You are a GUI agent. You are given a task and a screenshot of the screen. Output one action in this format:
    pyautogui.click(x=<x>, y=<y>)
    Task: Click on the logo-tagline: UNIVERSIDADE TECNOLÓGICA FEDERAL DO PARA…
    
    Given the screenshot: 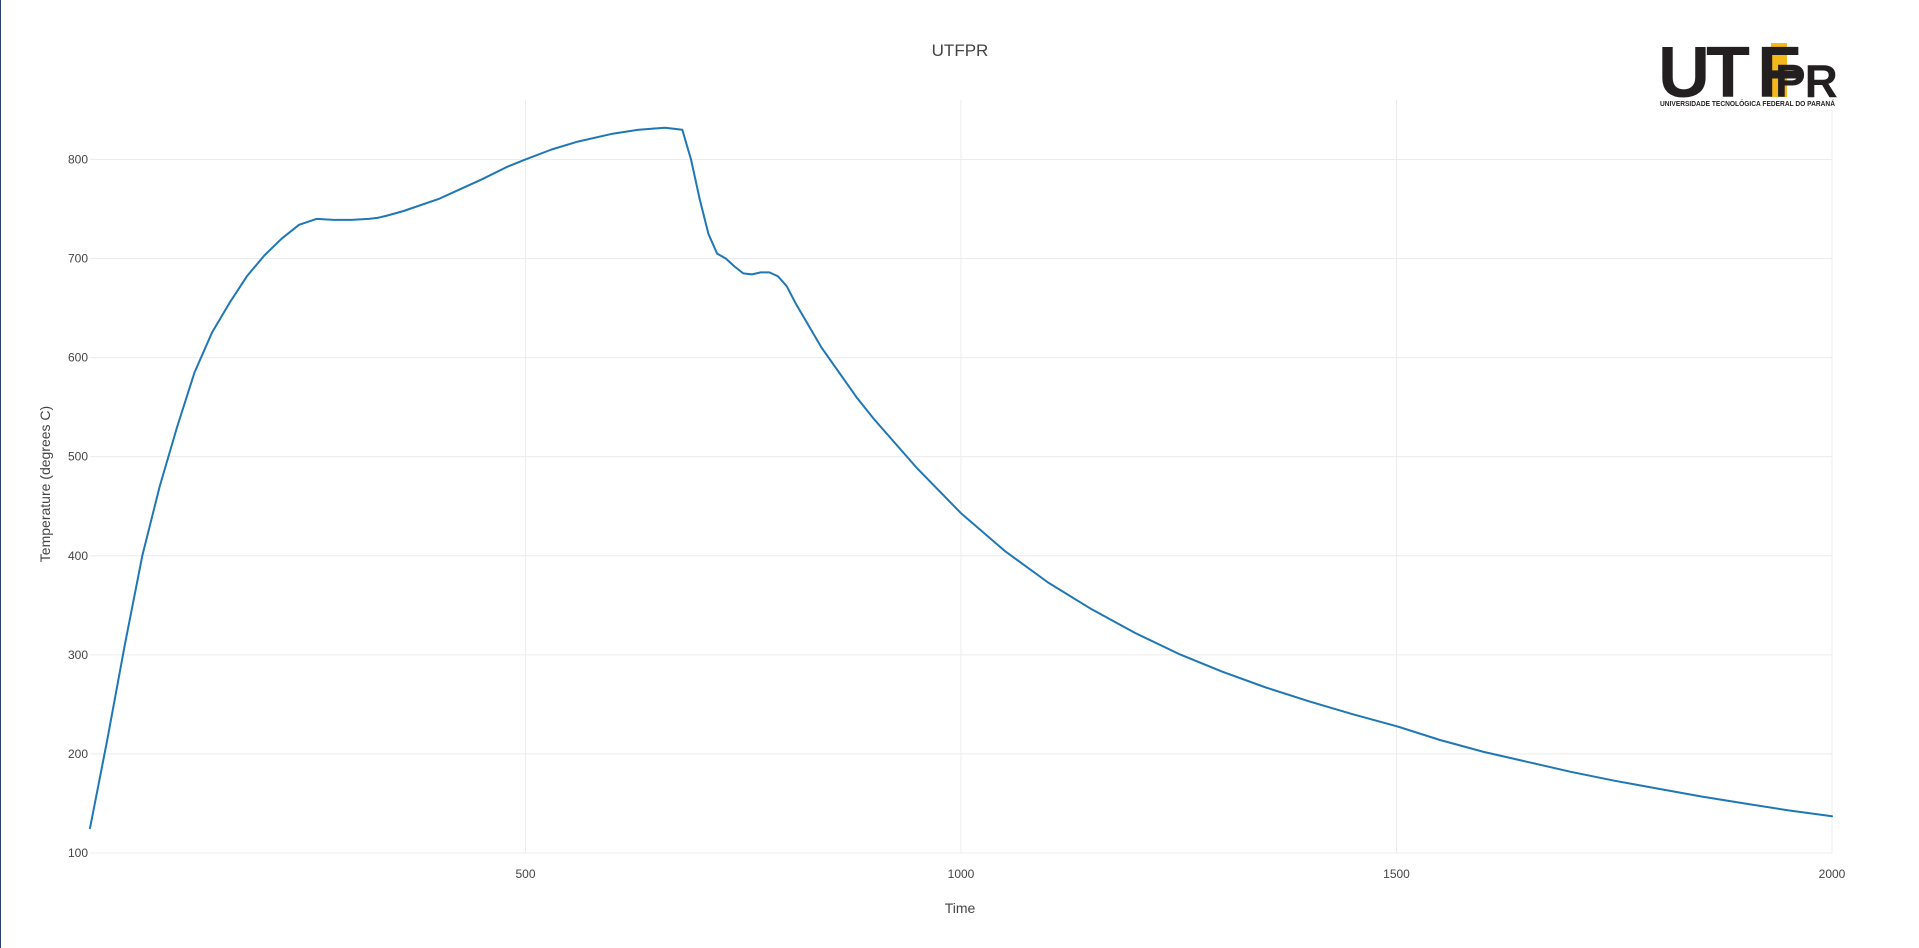 What is the action you would take?
    pyautogui.click(x=1747, y=103)
    